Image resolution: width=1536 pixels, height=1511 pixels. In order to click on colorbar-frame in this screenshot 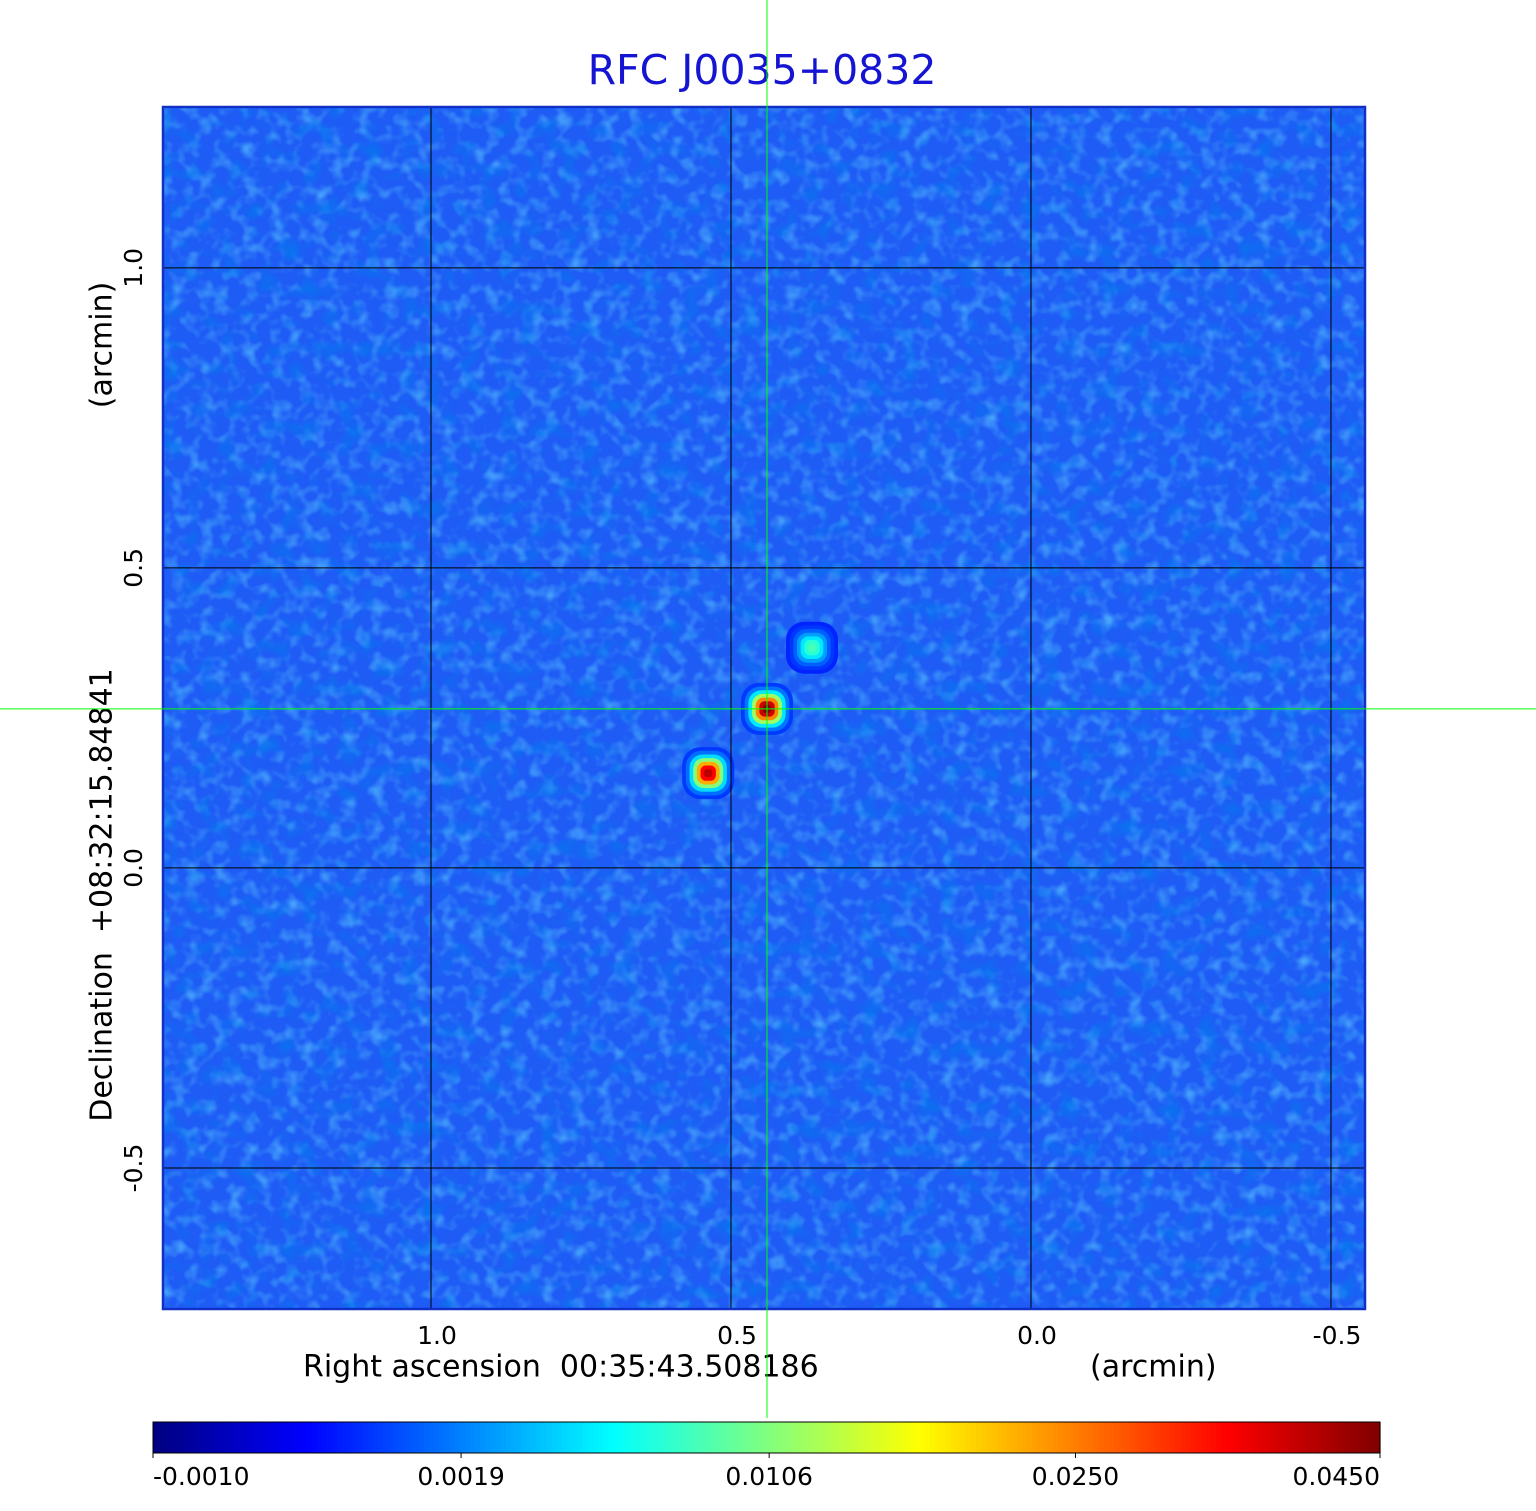, I will do `click(766, 1437)`.